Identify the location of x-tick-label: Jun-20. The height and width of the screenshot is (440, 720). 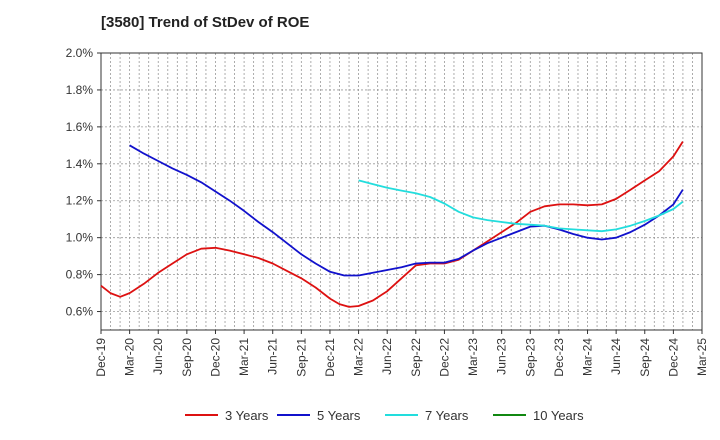
(158, 356).